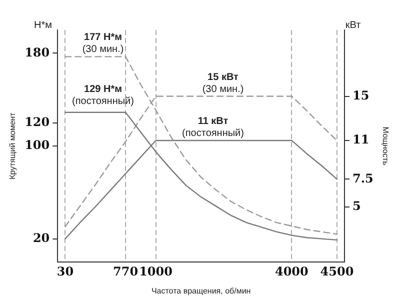 Image resolution: width=400 pixels, height=304 pixels. I want to click on y2-axis-title: Мощность, so click(385, 146).